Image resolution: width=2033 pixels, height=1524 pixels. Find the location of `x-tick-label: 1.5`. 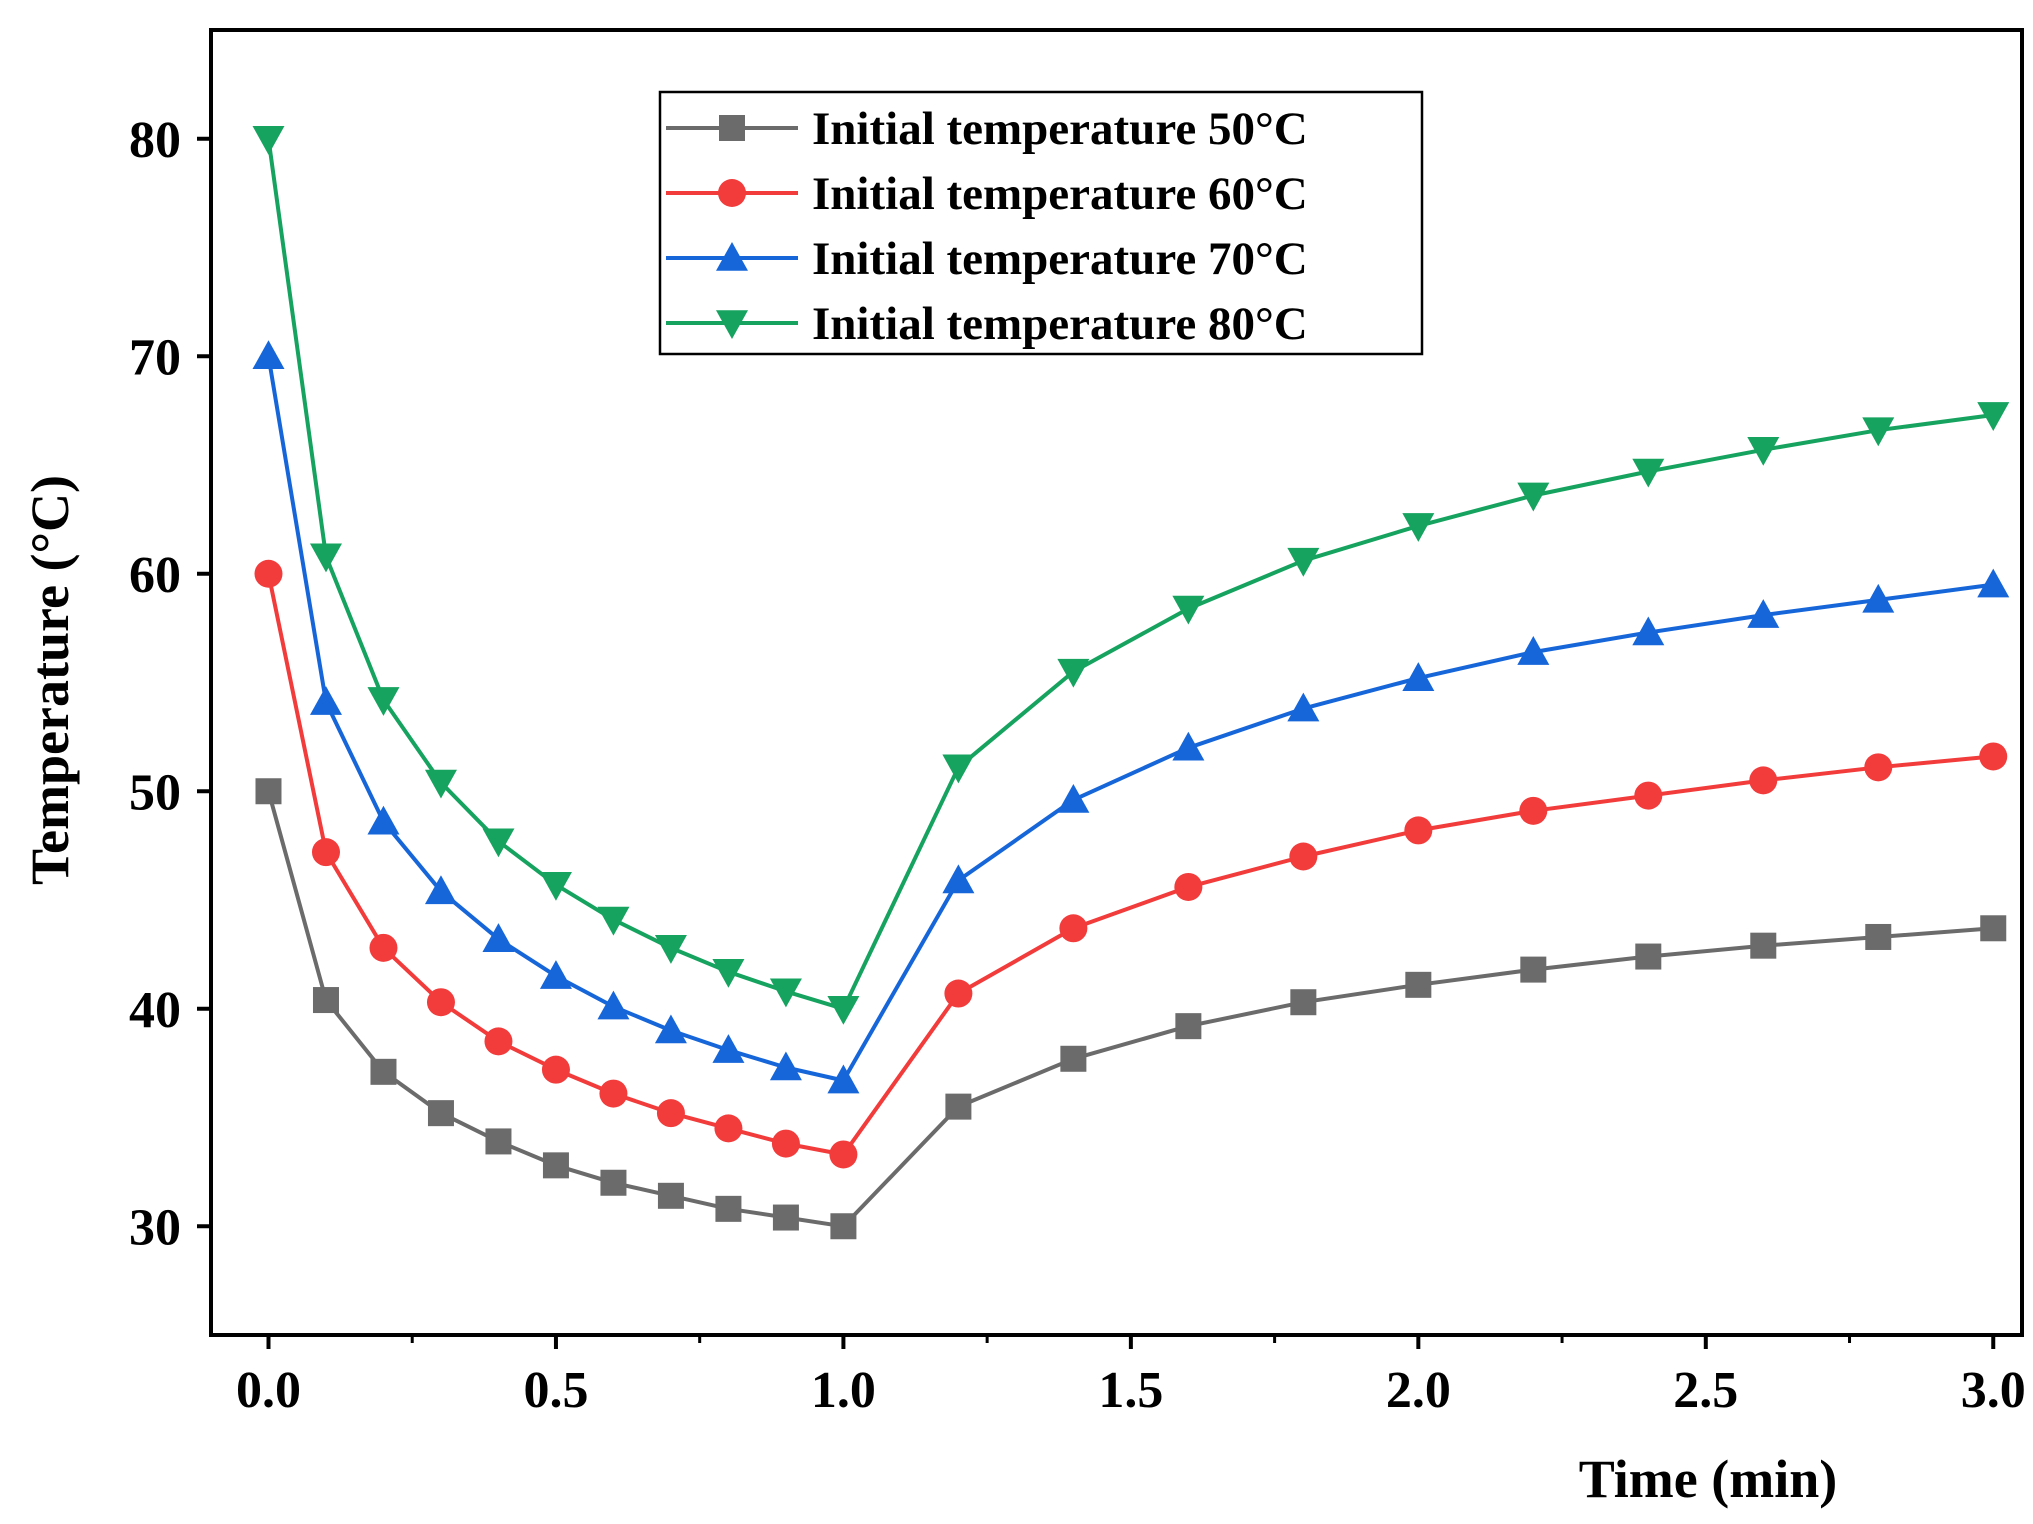

x-tick-label: 1.5 is located at coordinates (1130, 1390).